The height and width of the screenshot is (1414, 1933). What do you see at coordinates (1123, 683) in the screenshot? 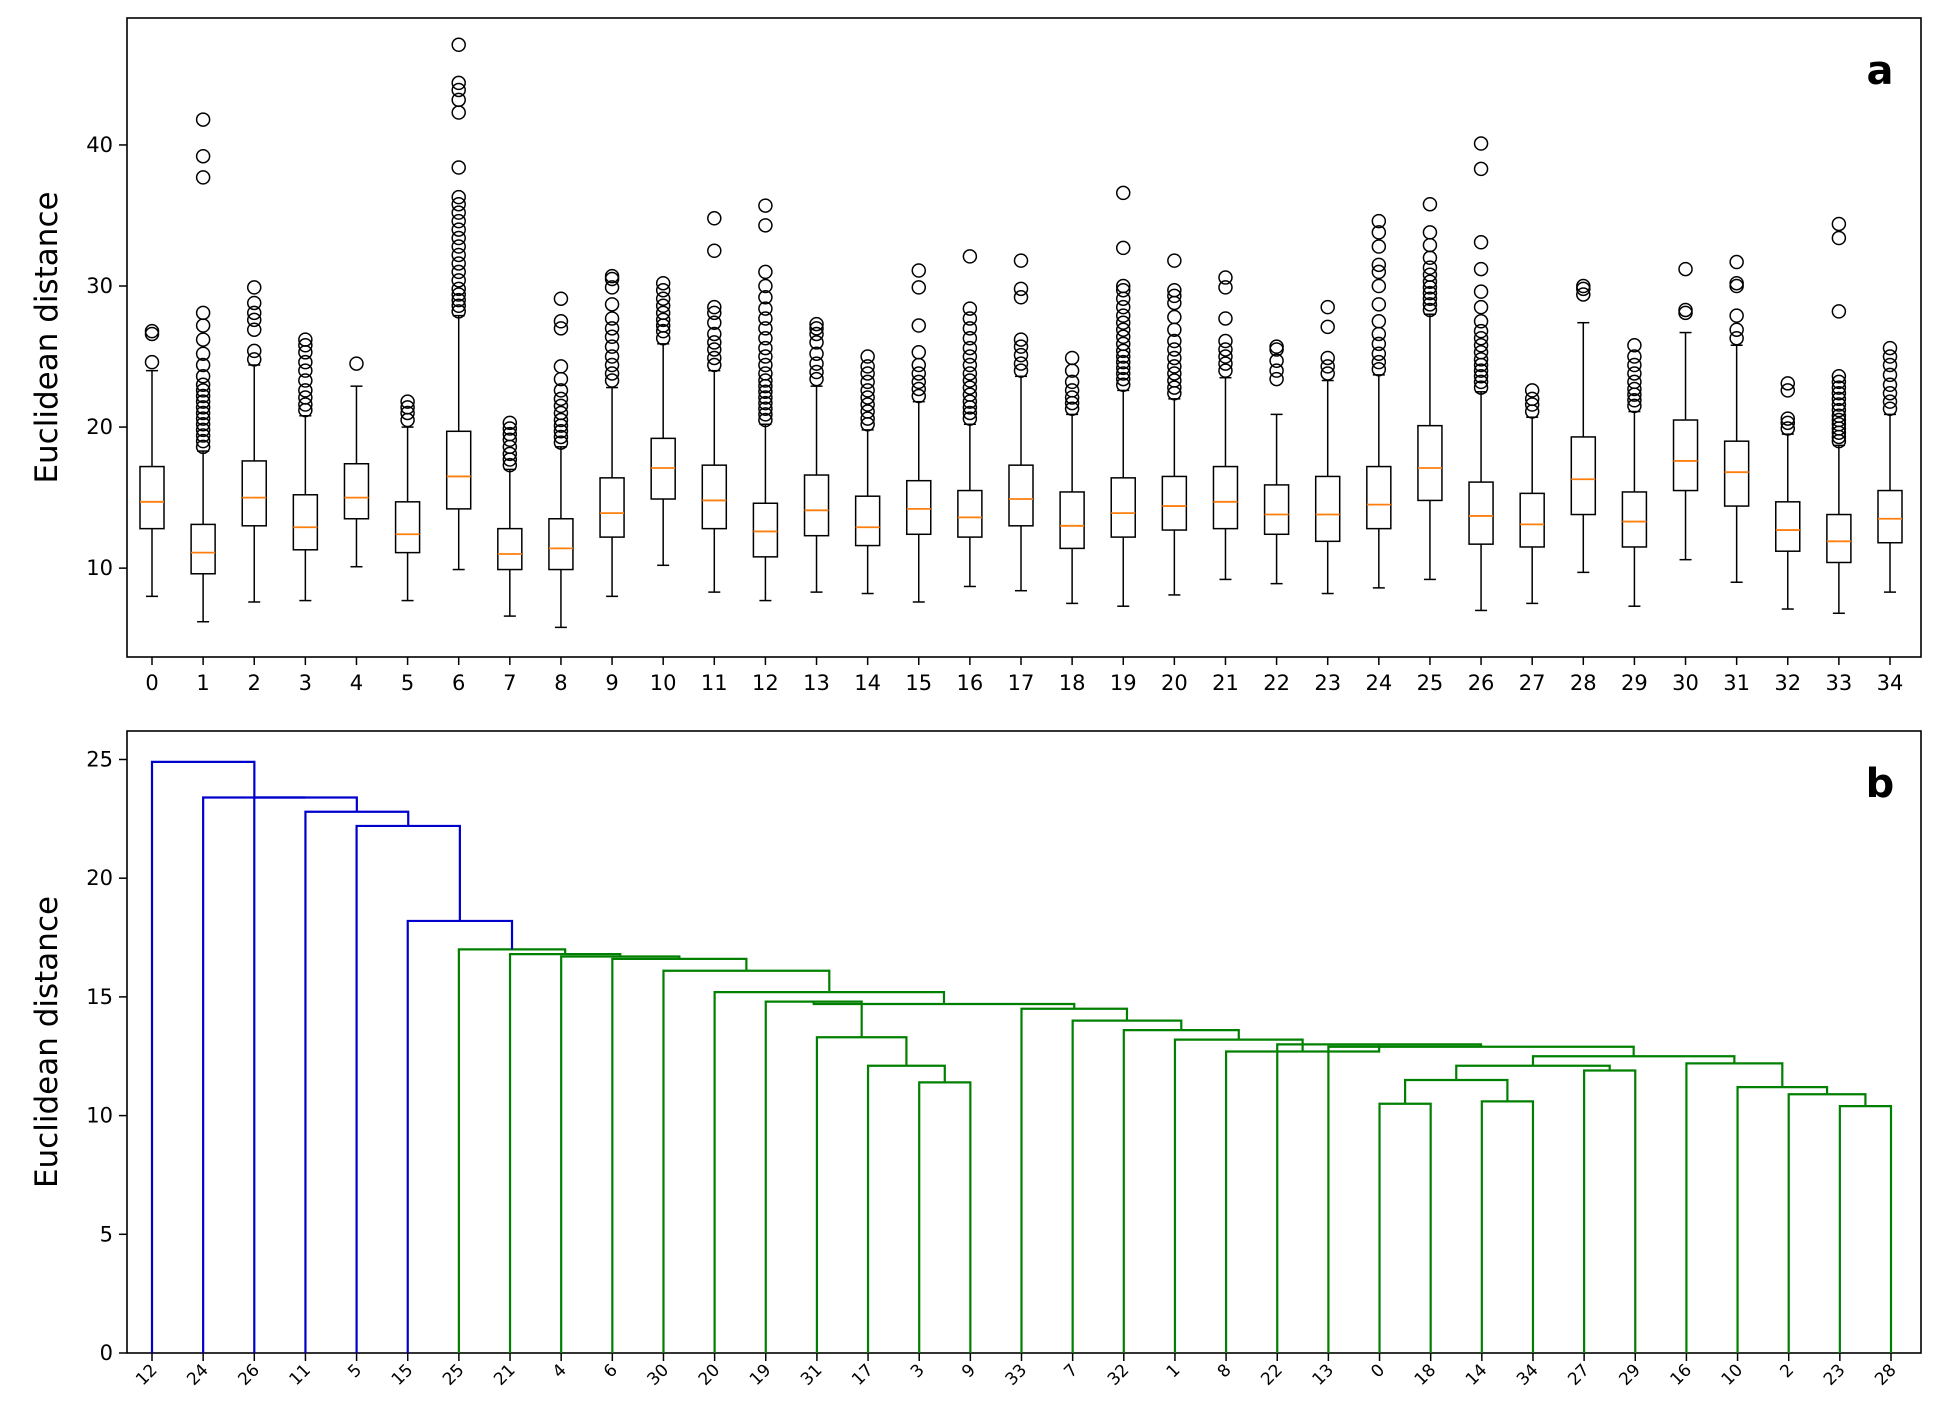
I see `boxplot-x-tick-label: 19` at bounding box center [1123, 683].